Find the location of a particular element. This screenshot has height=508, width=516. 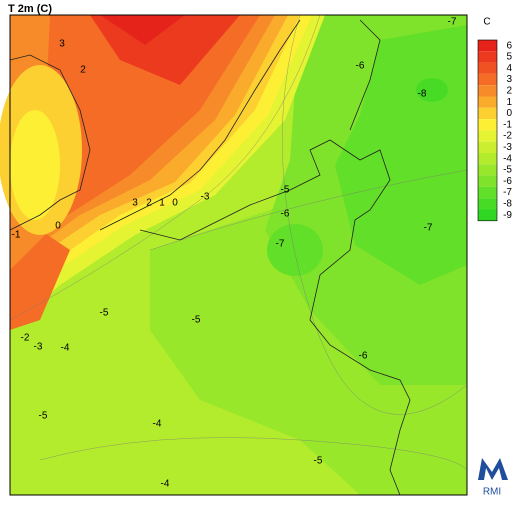

colorbar-frame is located at coordinates (487, 130).